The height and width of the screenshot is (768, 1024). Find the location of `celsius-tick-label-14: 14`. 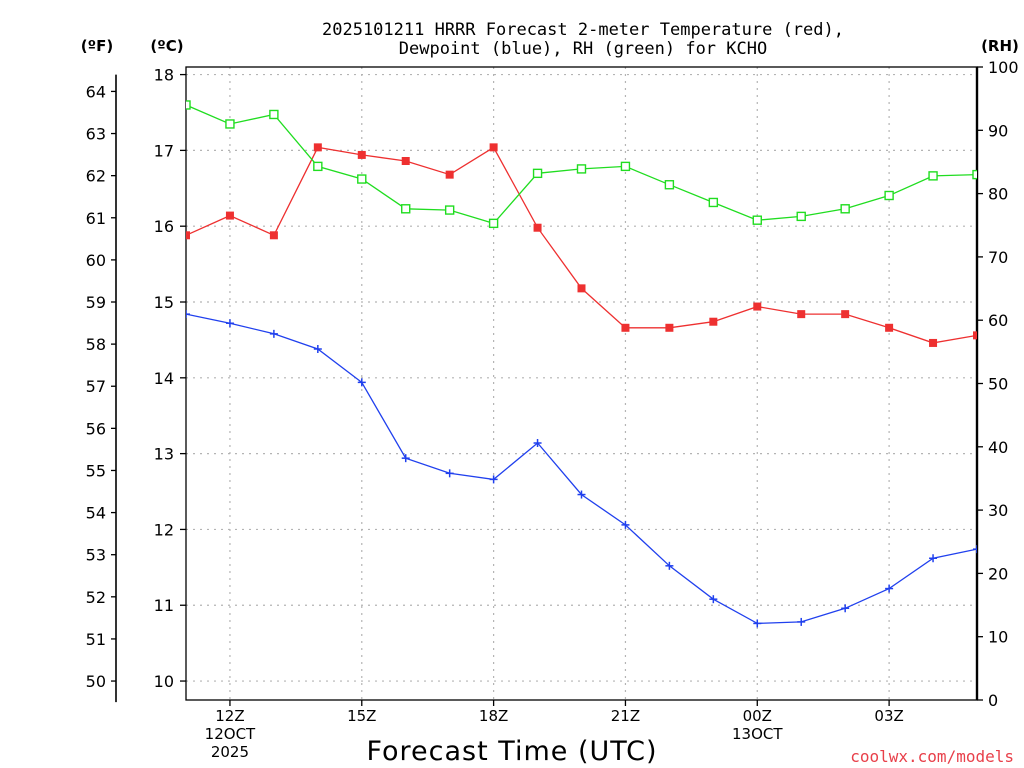

celsius-tick-label-14: 14 is located at coordinates (164, 378).